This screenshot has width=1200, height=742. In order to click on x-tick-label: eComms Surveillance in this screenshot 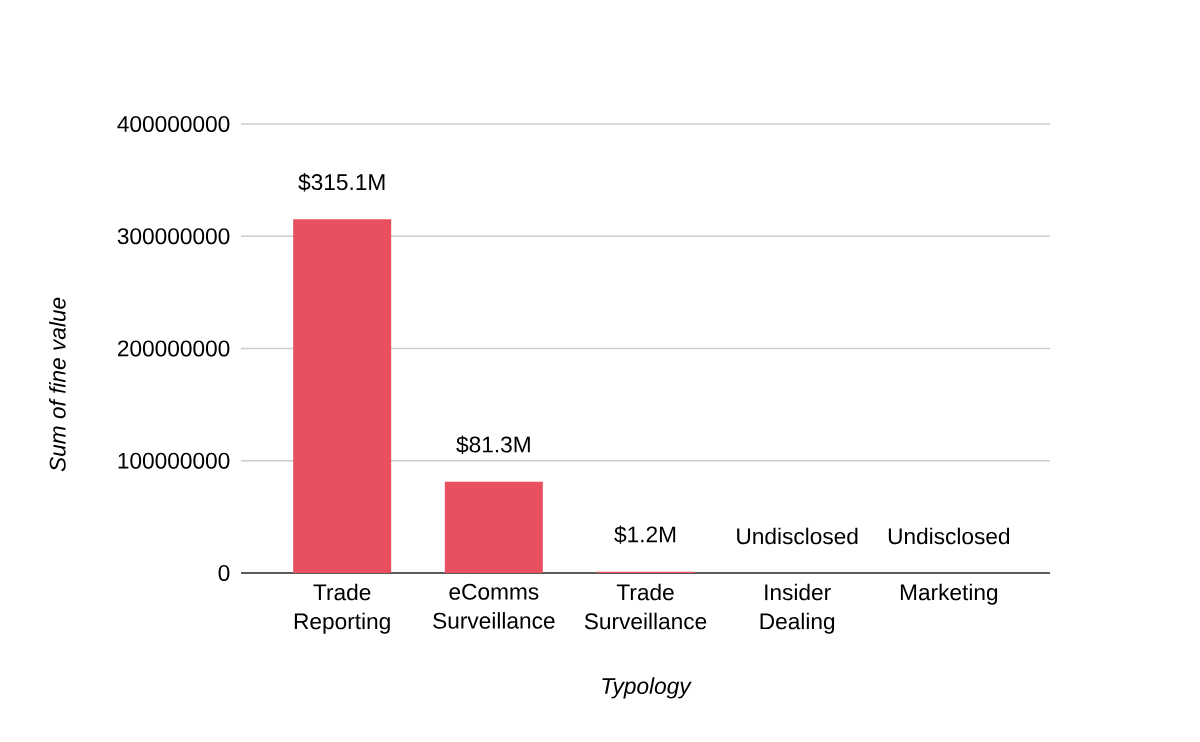, I will do `click(494, 606)`.